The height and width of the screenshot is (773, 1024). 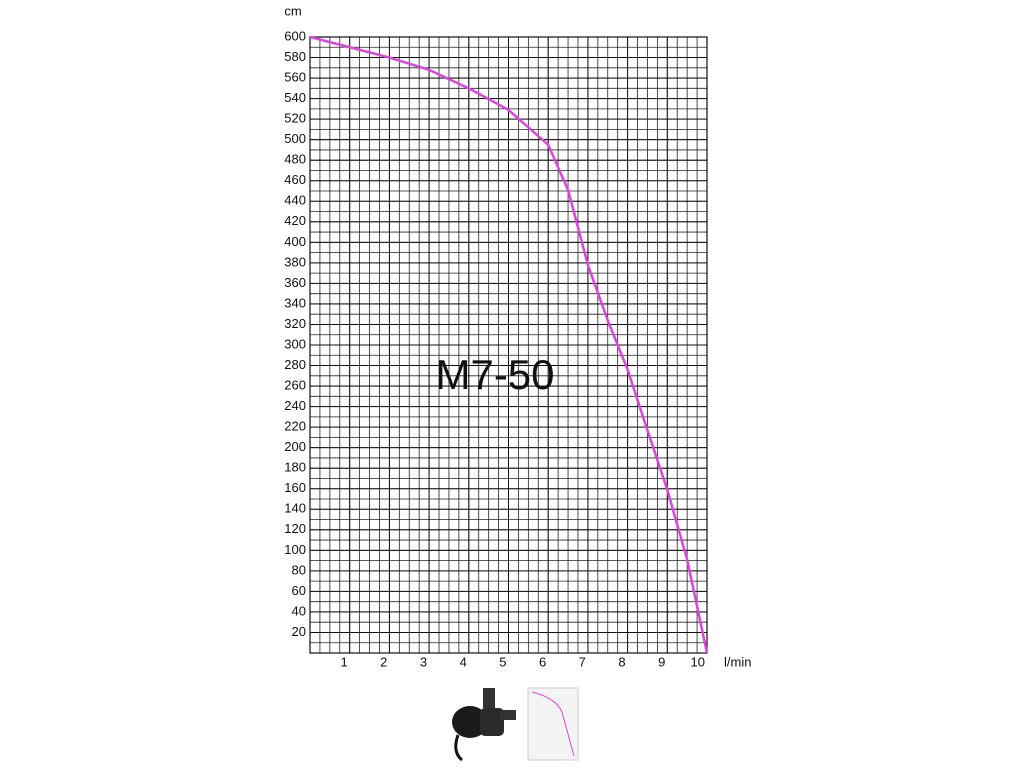 What do you see at coordinates (295, 446) in the screenshot?
I see `y-tick-label: 200` at bounding box center [295, 446].